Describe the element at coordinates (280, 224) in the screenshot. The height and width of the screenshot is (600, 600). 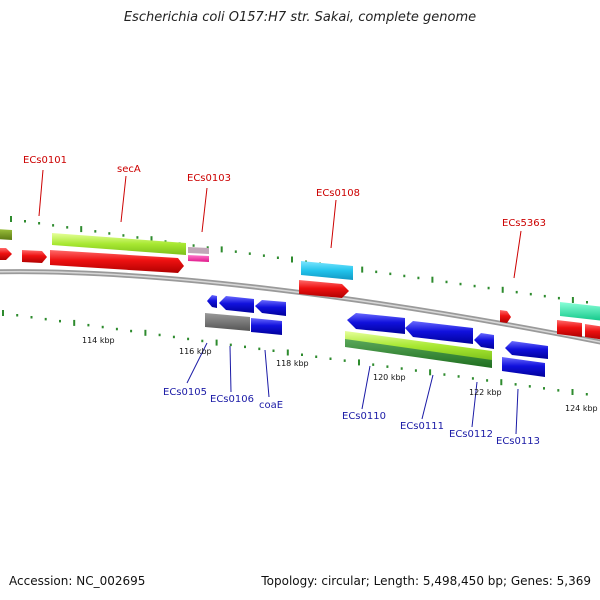
I see `forward-label-leaders` at that location.